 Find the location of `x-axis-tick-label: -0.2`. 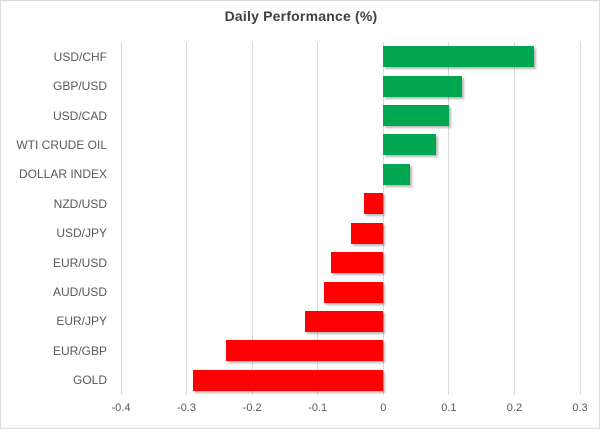

x-axis-tick-label: -0.2 is located at coordinates (252, 408).